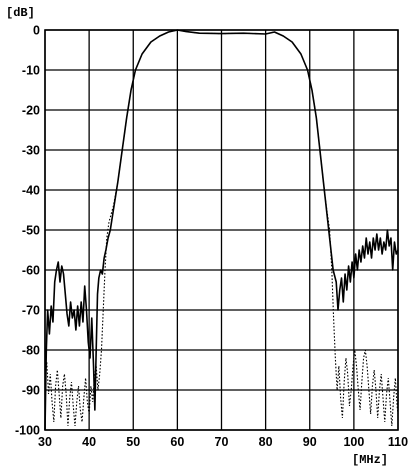 This screenshot has width=408, height=468. What do you see at coordinates (31, 271) in the screenshot?
I see `y-tick-label: -60` at bounding box center [31, 271].